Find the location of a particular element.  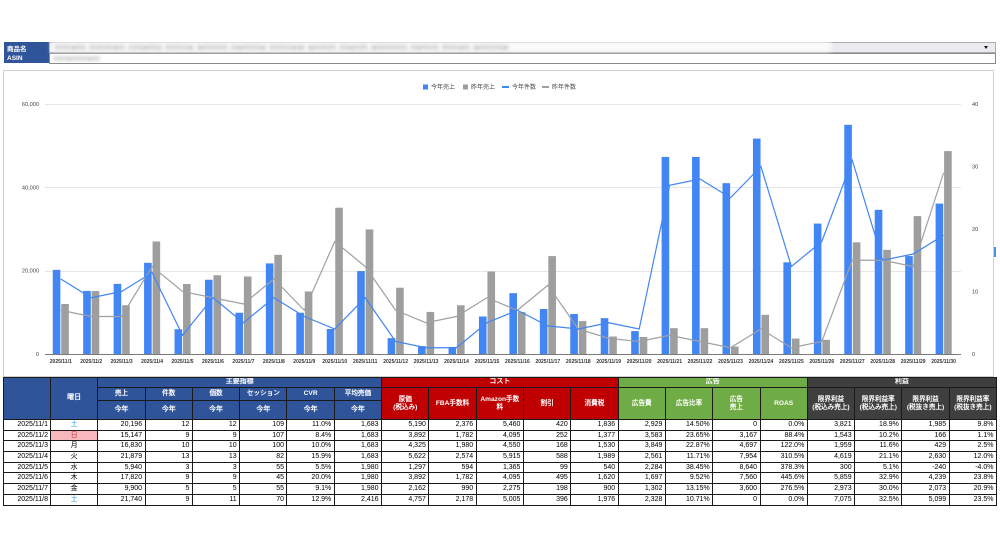

svg-text: 2025/11/4 is located at coordinates (152, 362).